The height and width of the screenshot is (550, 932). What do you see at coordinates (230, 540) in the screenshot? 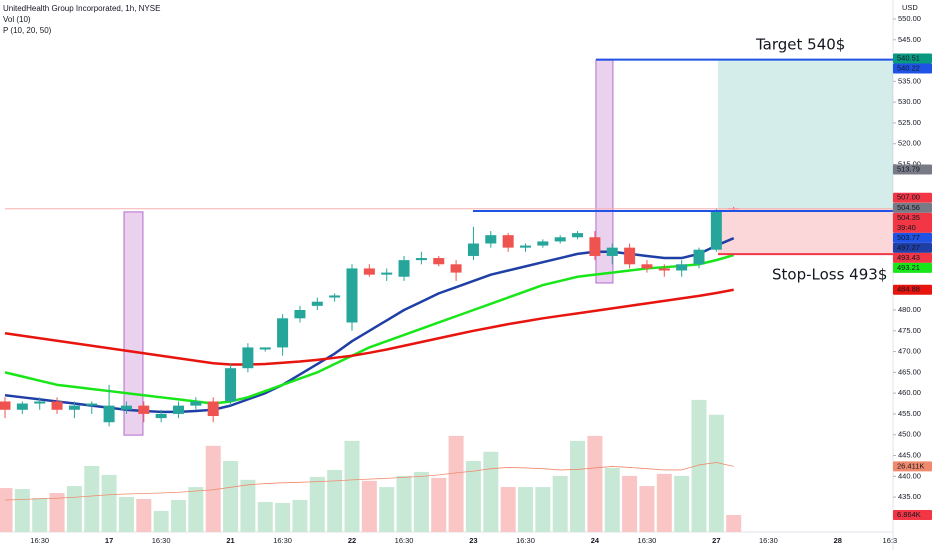
I see `x-tick-label: 21` at bounding box center [230, 540].